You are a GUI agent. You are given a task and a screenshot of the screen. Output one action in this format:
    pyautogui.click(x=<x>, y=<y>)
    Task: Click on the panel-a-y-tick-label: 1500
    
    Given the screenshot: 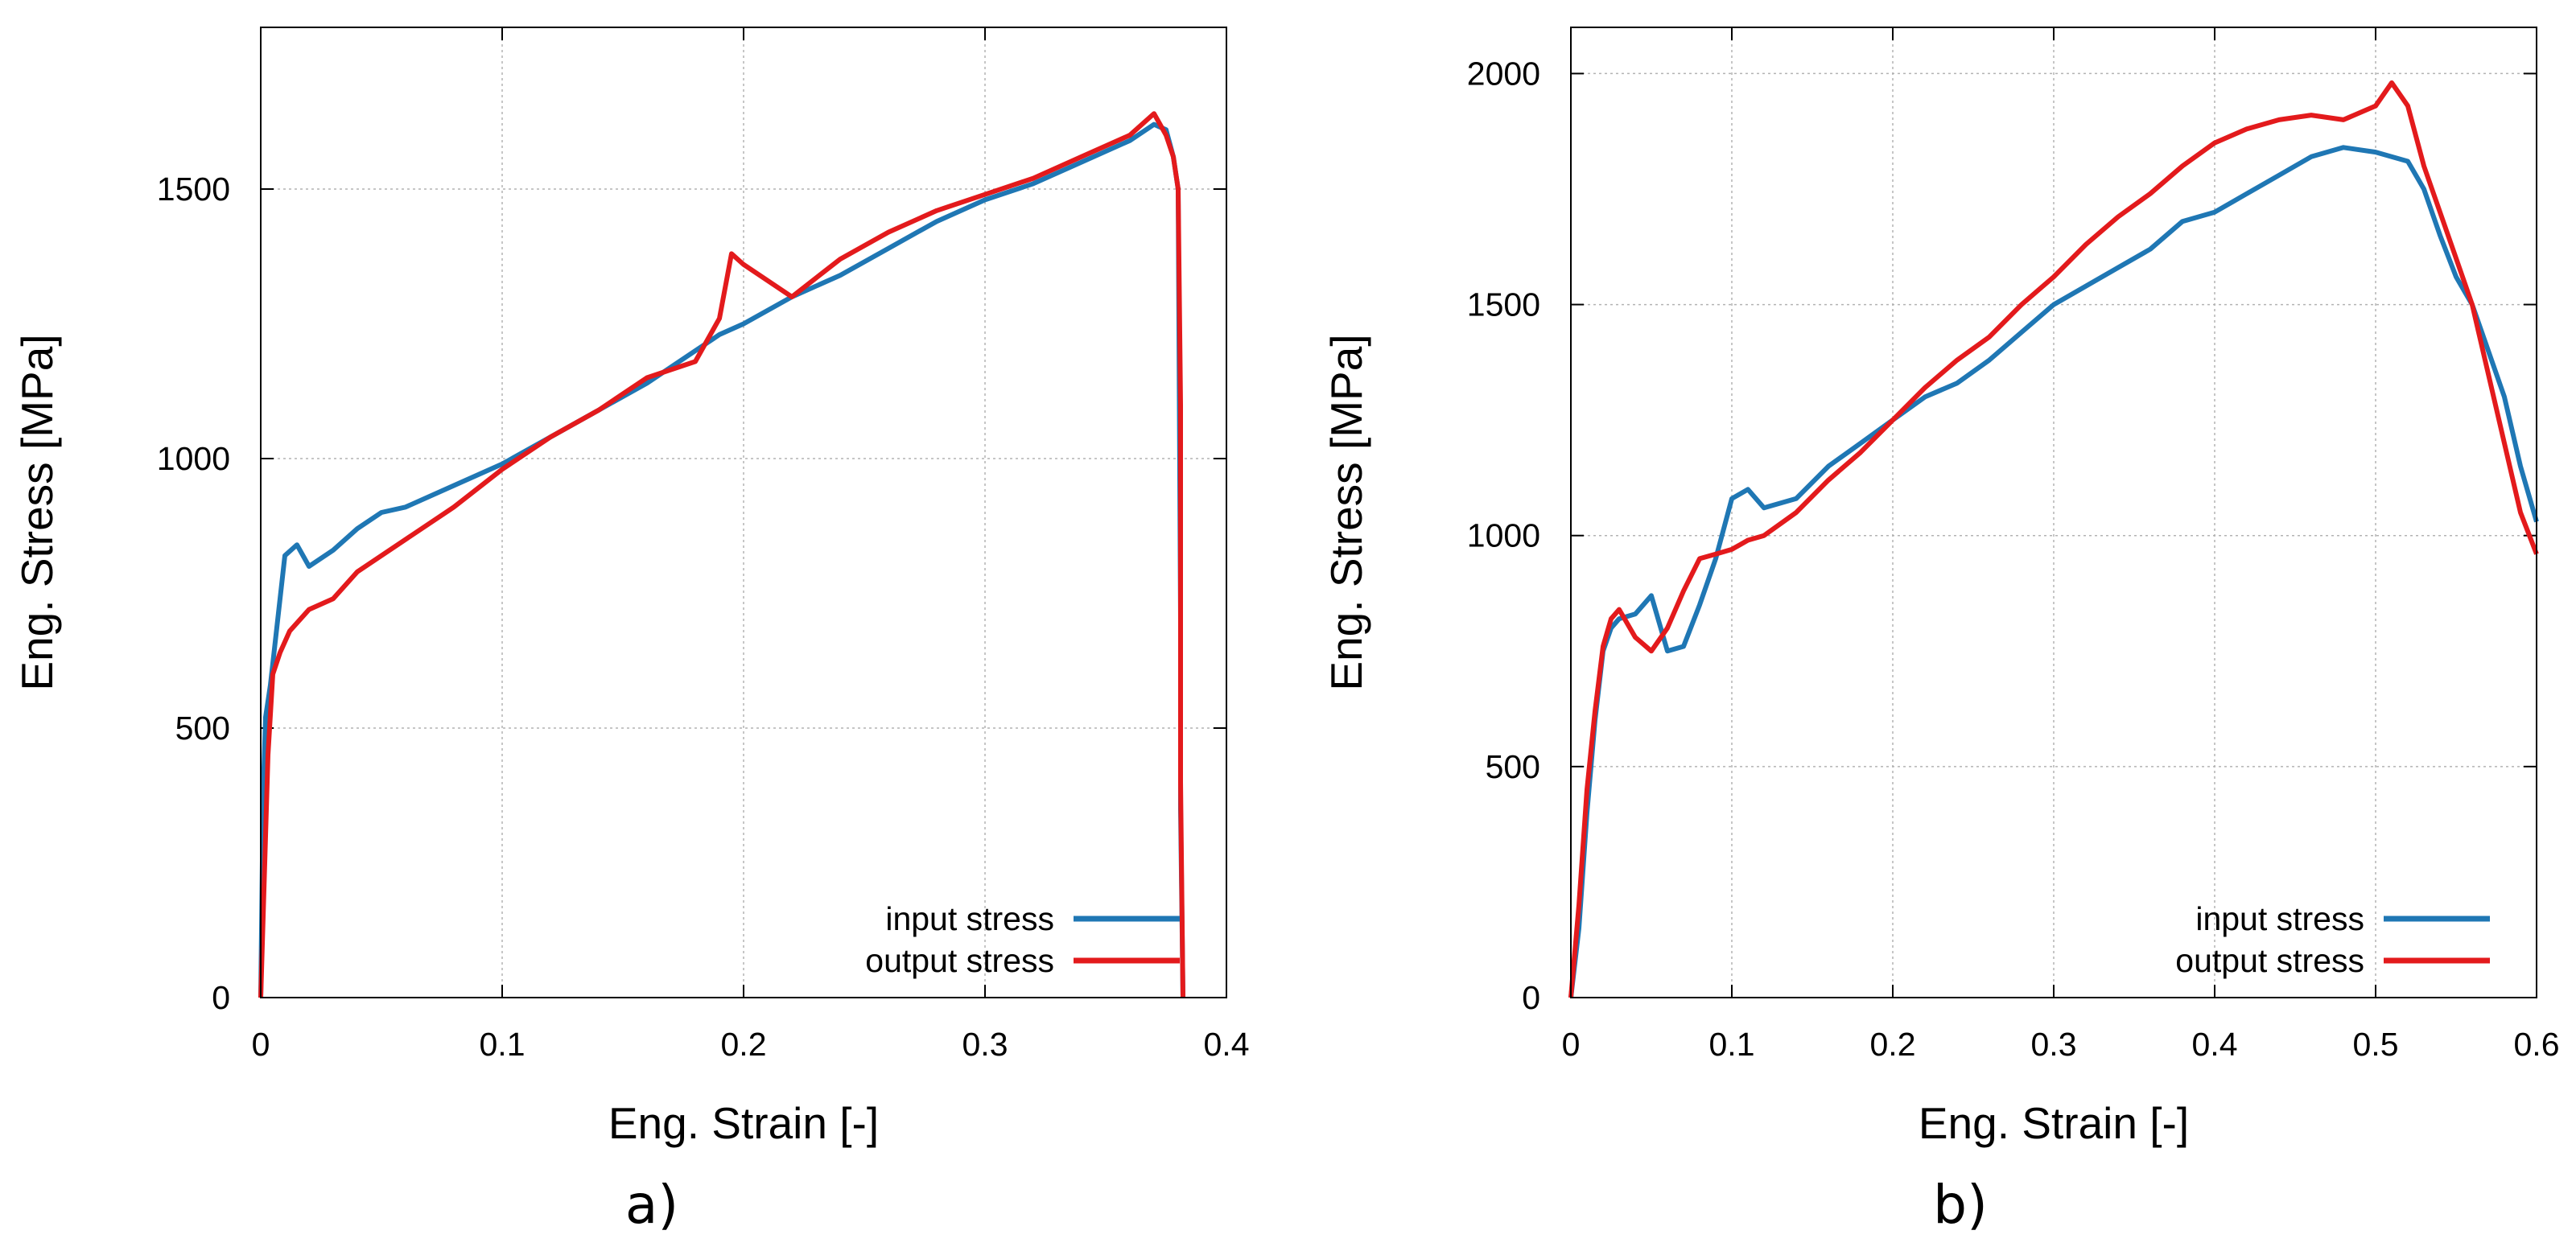 What is the action you would take?
    pyautogui.click(x=193, y=189)
    